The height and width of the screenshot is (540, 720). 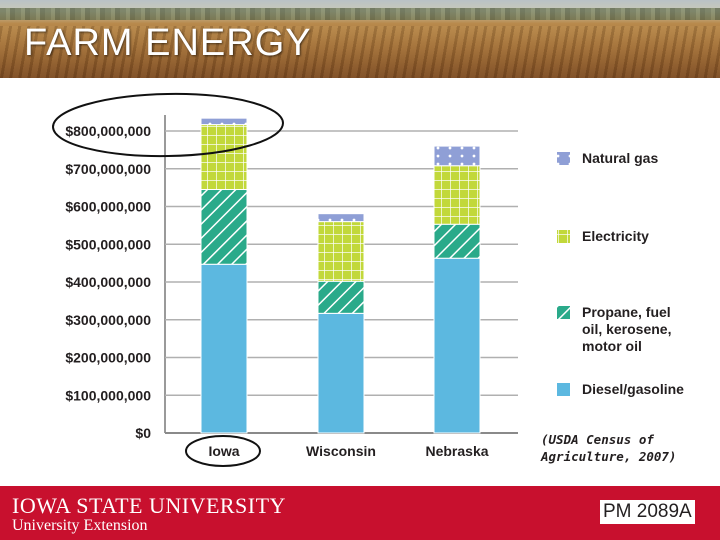 What do you see at coordinates (360, 52) in the screenshot?
I see `banner-field-rows` at bounding box center [360, 52].